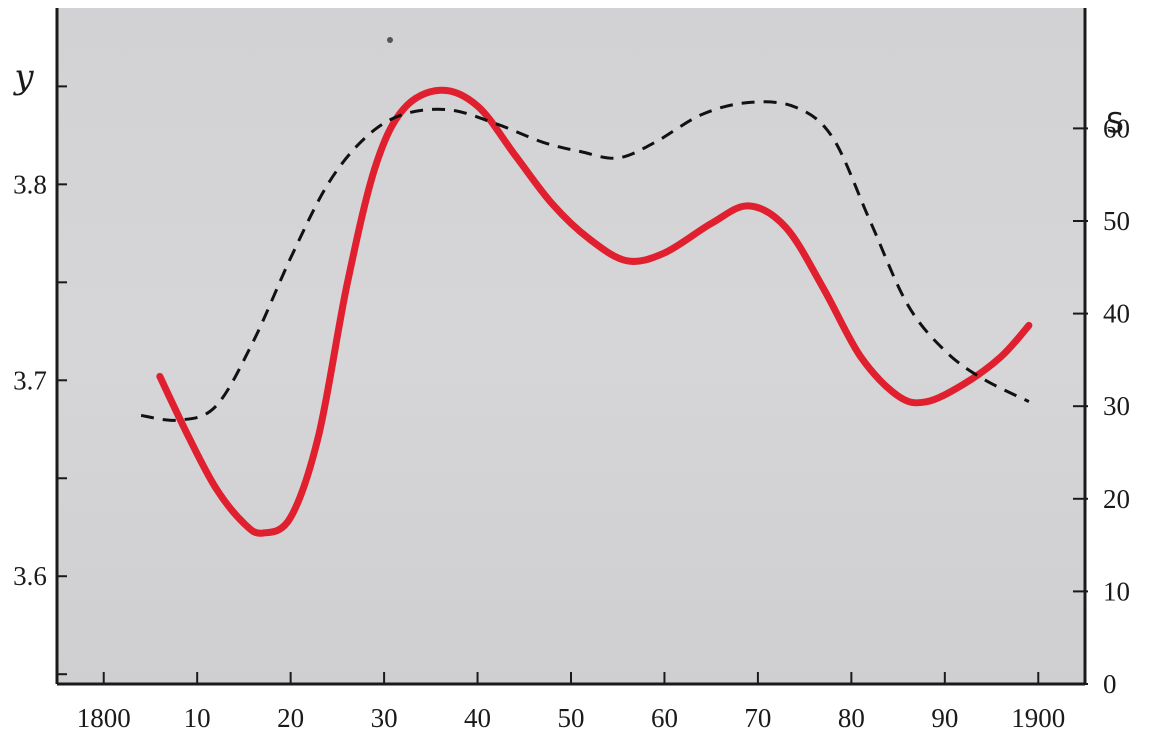 The width and height of the screenshot is (1149, 736). I want to click on right-tick-label: 30, so click(1116, 406).